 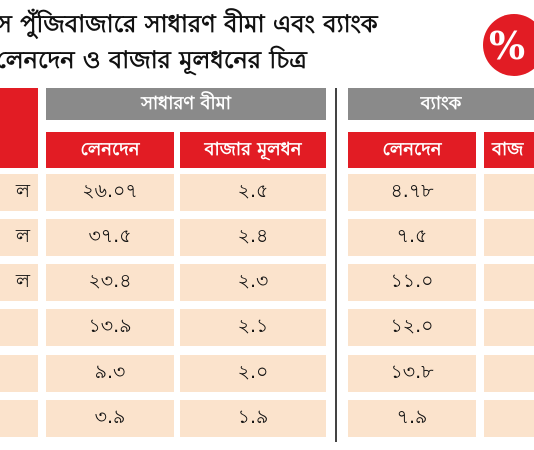 I want to click on cell-turnover-bank: ৭.৫, so click(x=412, y=237).